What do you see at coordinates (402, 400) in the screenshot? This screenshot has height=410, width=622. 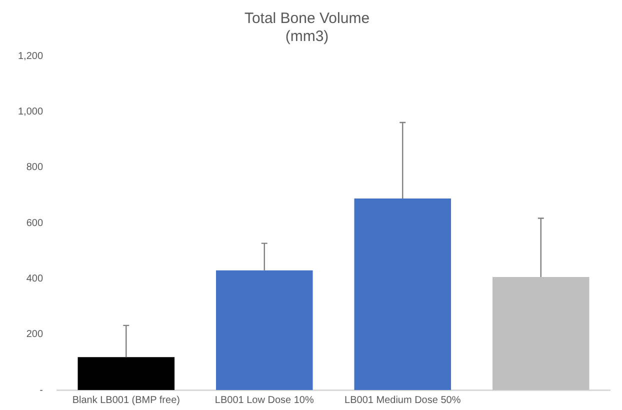 I see `x-tick-label: LB001 Medium Dose 50%` at bounding box center [402, 400].